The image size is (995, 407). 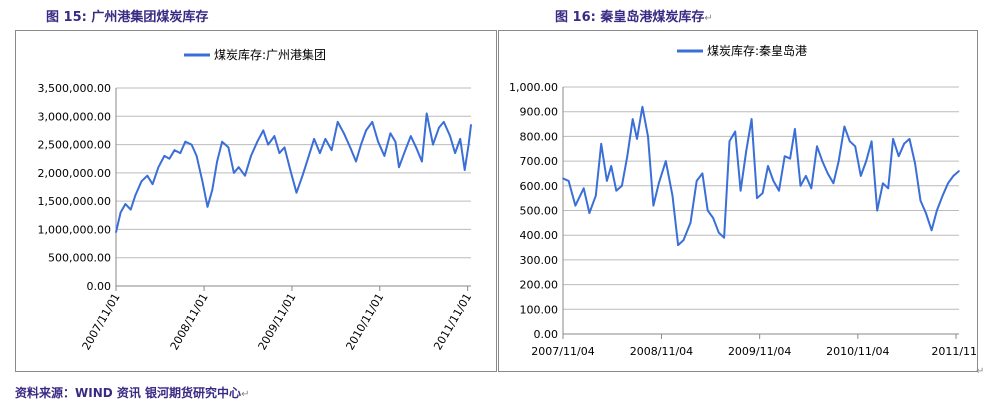 I want to click on series-line, so click(x=293, y=172).